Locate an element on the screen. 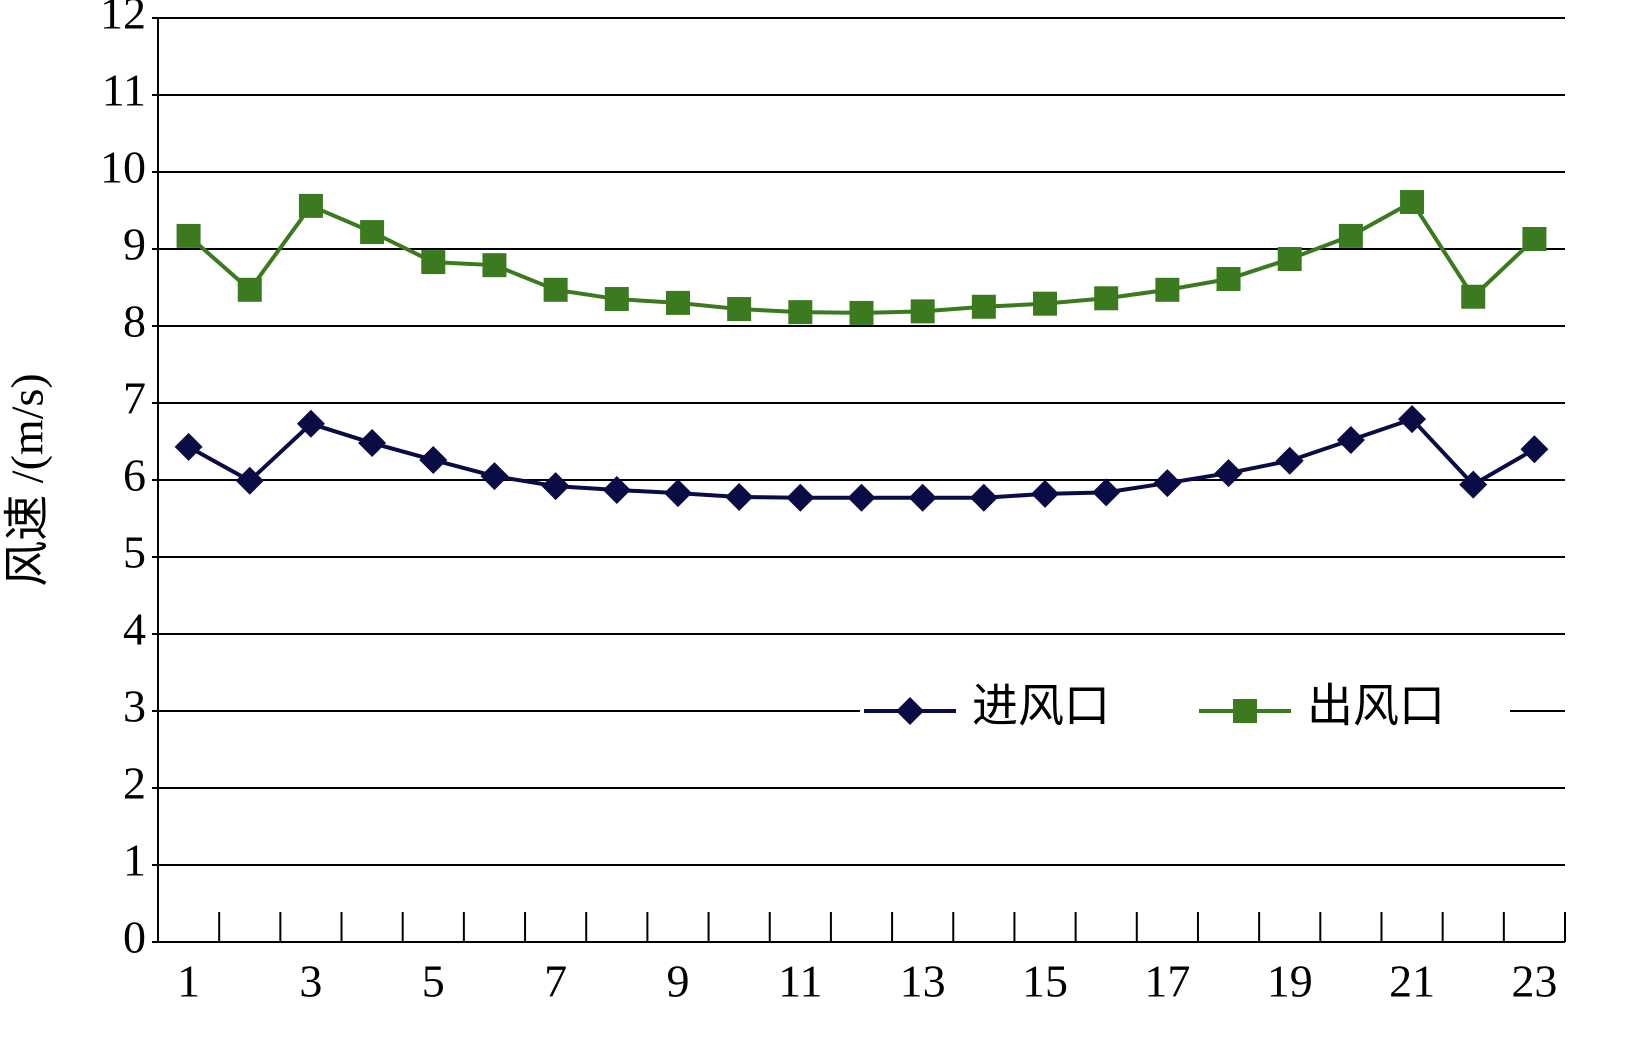  x-tick-label: 23 is located at coordinates (1534, 981).